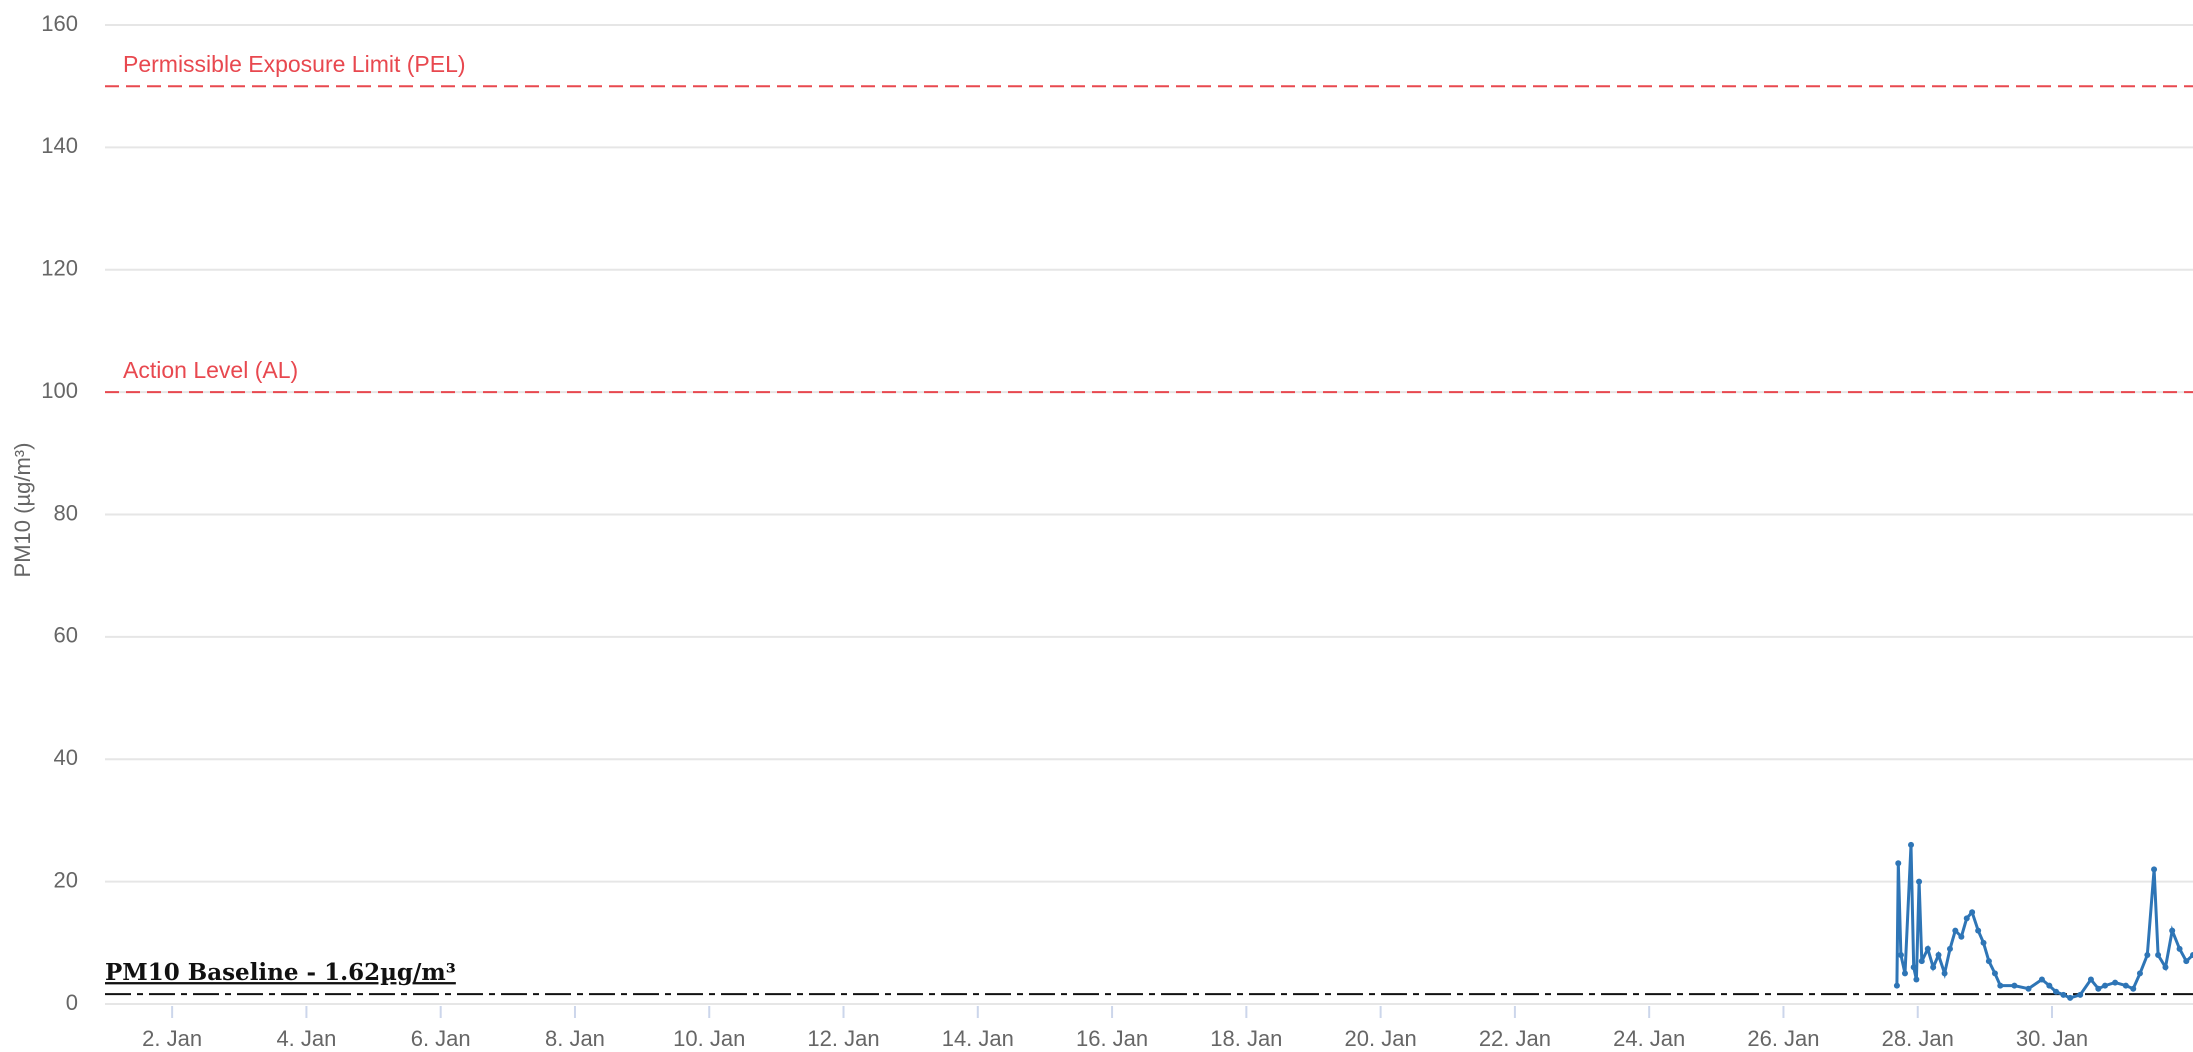 Image resolution: width=2193 pixels, height=1052 pixels. I want to click on x-tick-label: 20. Jan, so click(1381, 1038).